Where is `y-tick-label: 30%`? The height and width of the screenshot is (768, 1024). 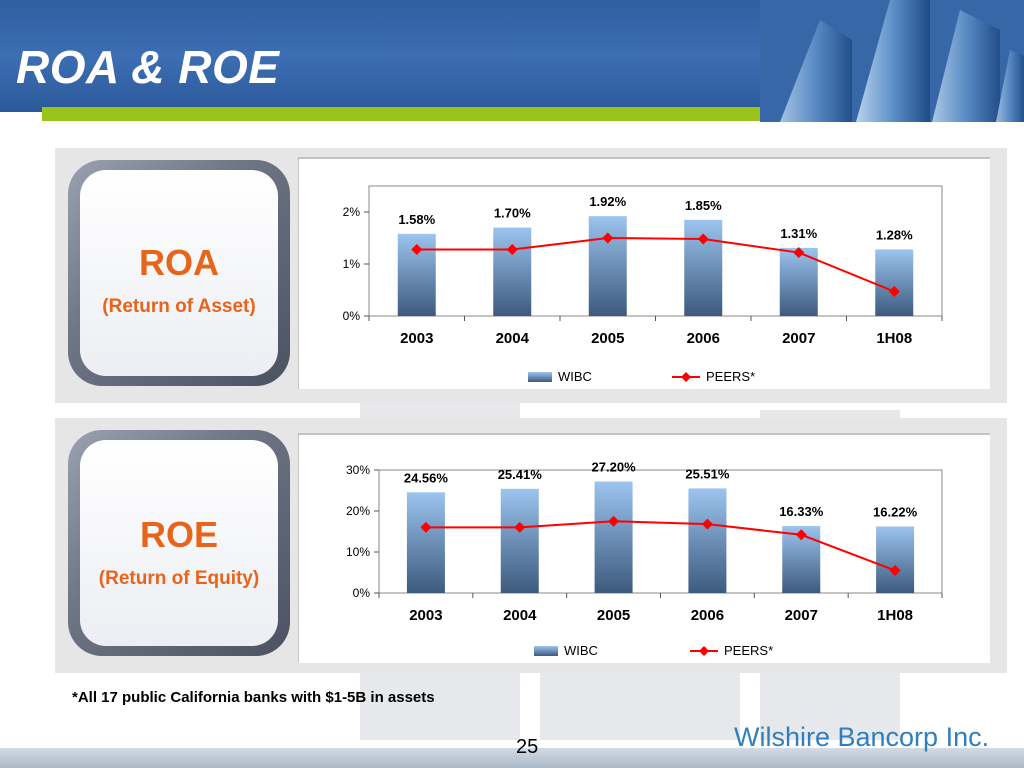 y-tick-label: 30% is located at coordinates (358, 470).